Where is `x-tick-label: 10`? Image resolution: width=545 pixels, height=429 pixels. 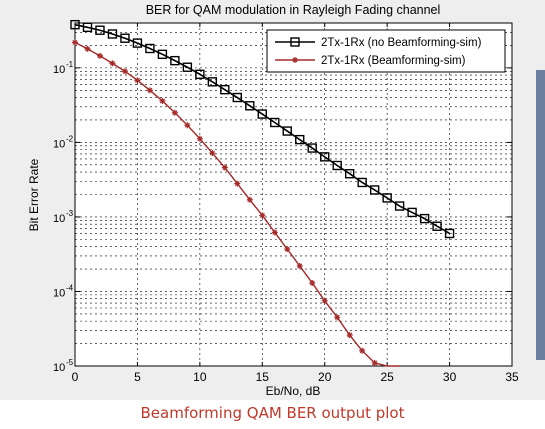
x-tick-label: 10 is located at coordinates (200, 377).